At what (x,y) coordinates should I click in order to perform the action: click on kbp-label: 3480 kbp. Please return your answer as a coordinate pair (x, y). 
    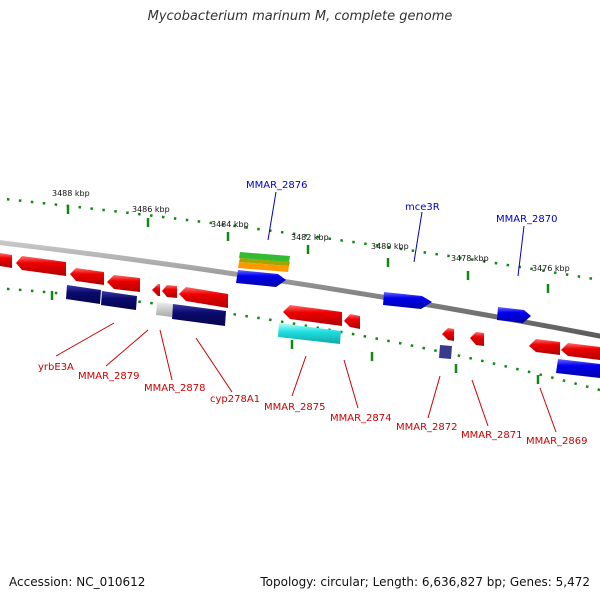
    Looking at the image, I should click on (390, 246).